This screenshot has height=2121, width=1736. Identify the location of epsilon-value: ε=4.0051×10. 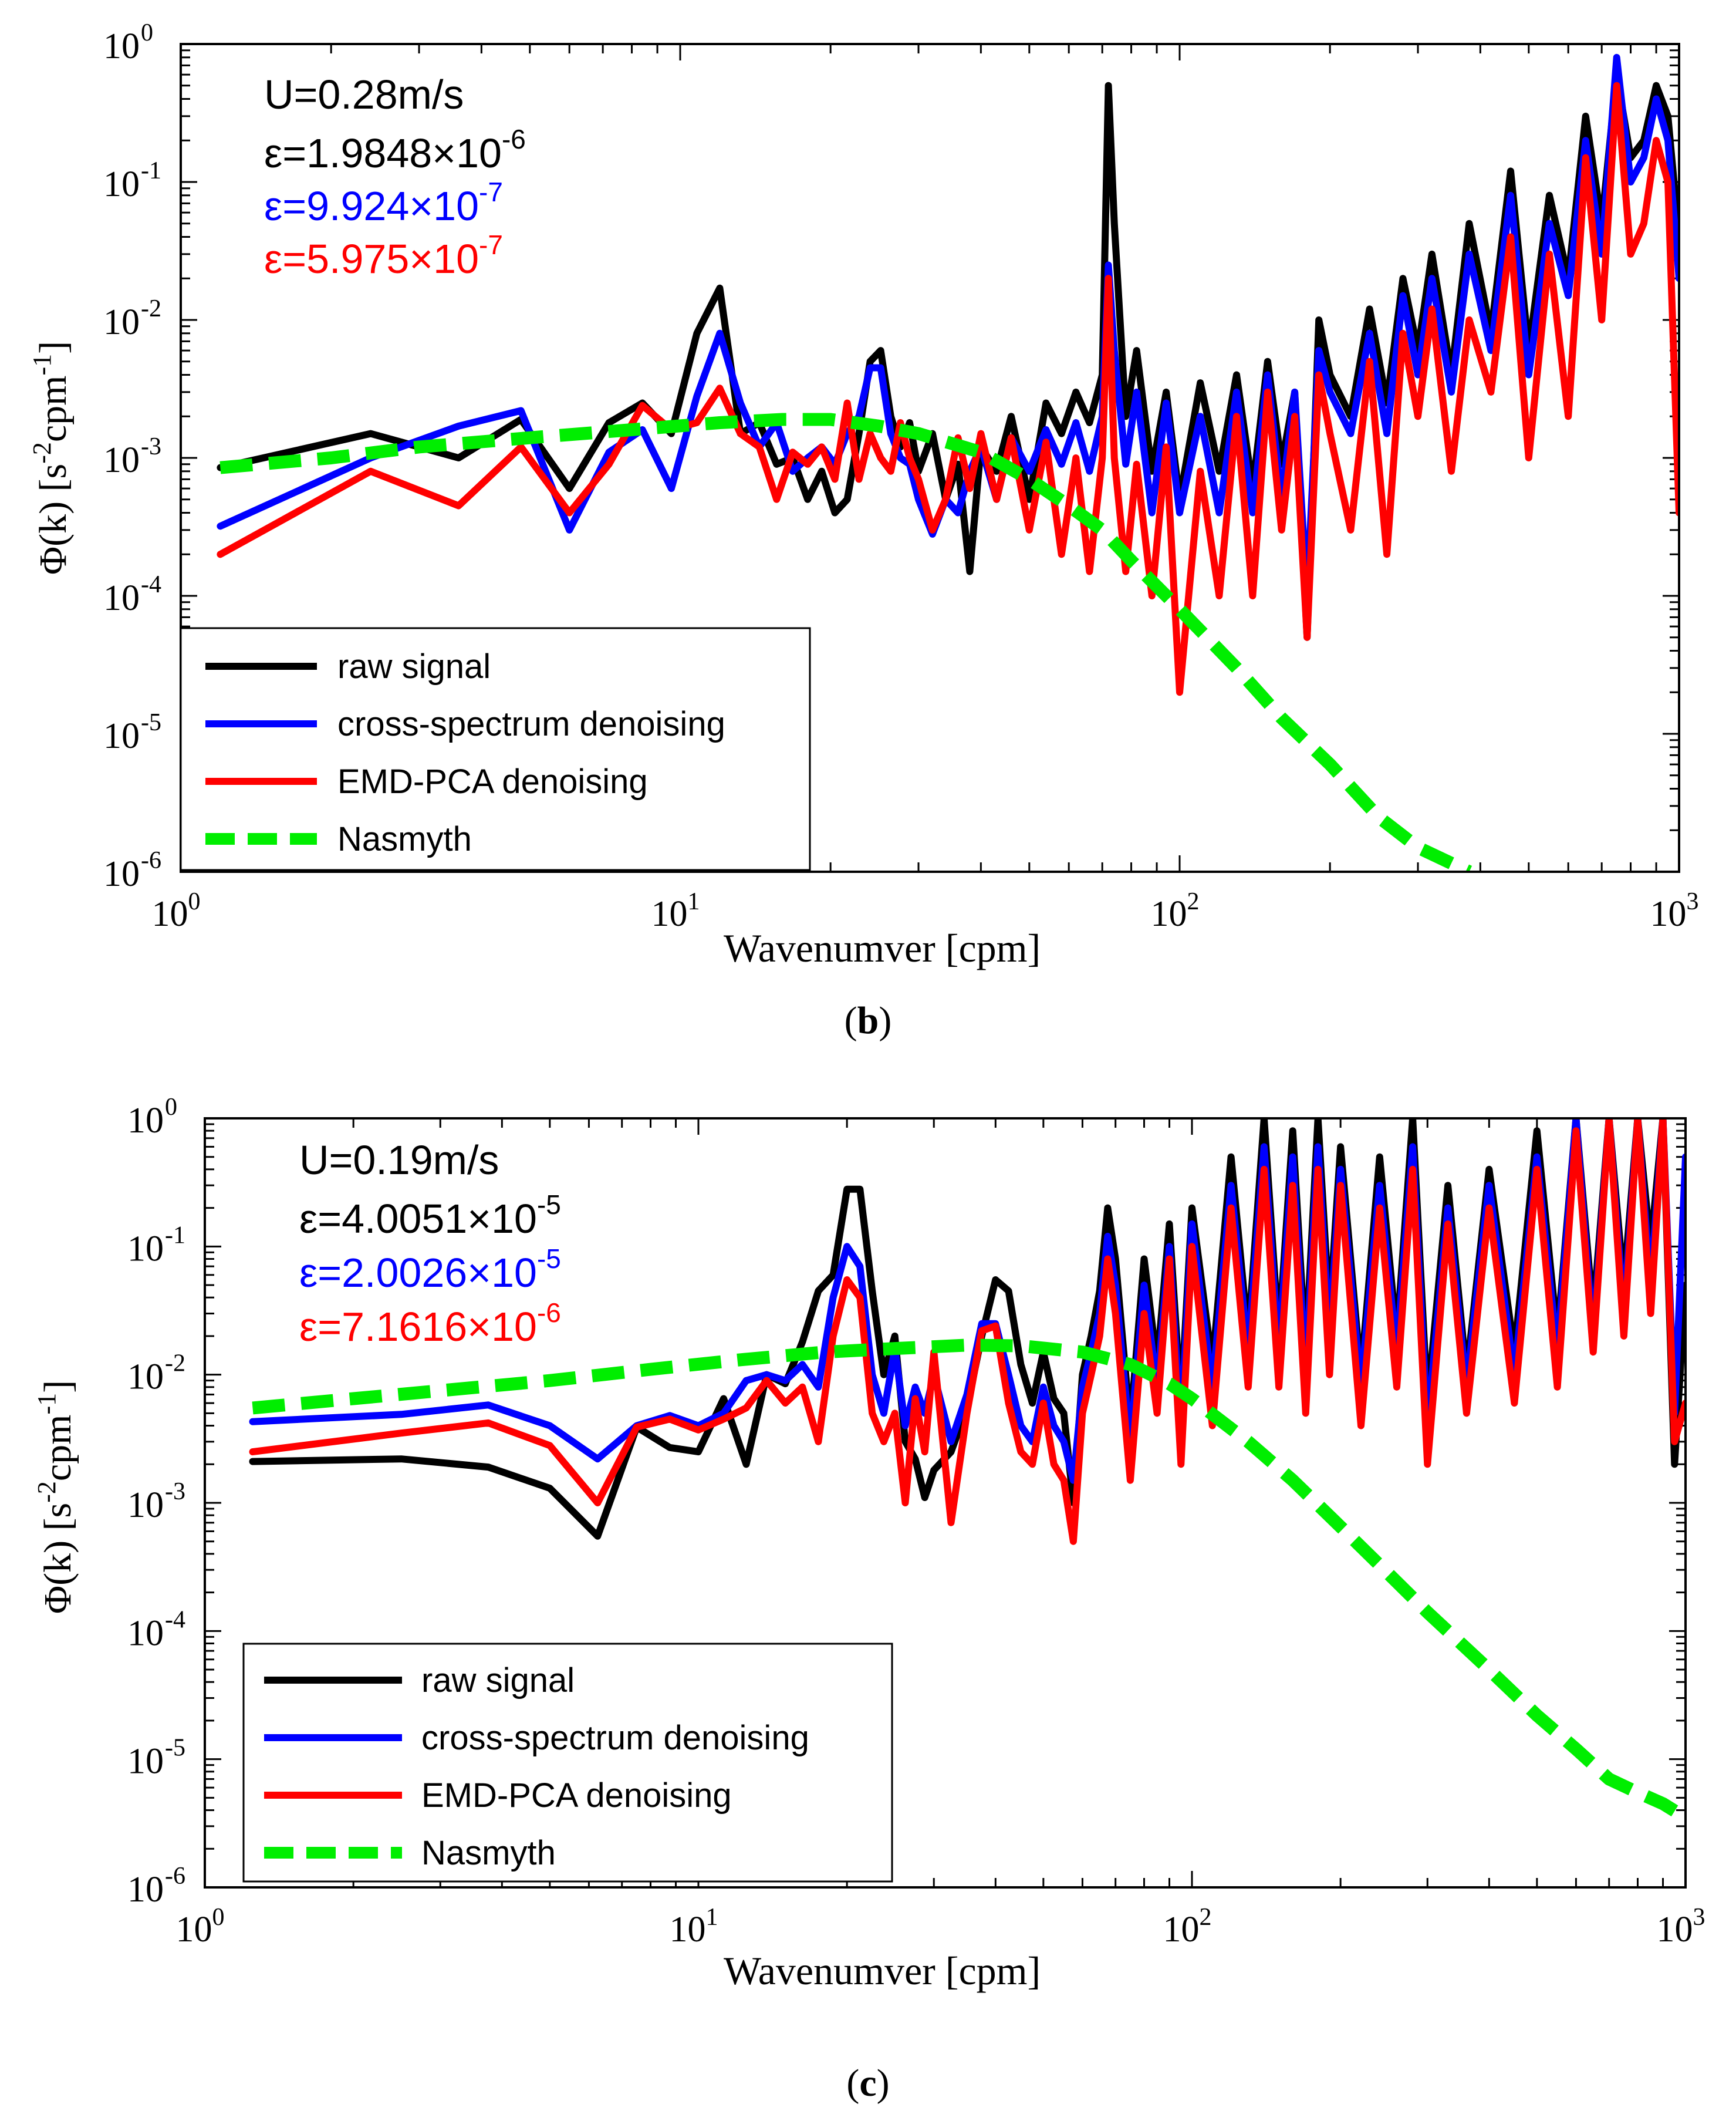
(418, 1219).